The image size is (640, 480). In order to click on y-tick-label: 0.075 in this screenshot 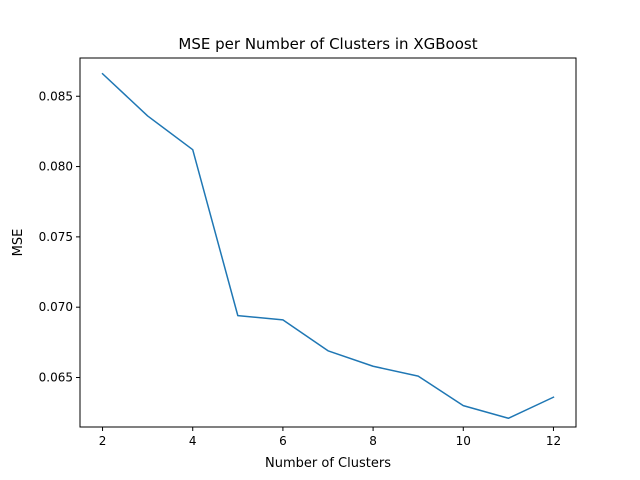, I will do `click(56, 237)`.